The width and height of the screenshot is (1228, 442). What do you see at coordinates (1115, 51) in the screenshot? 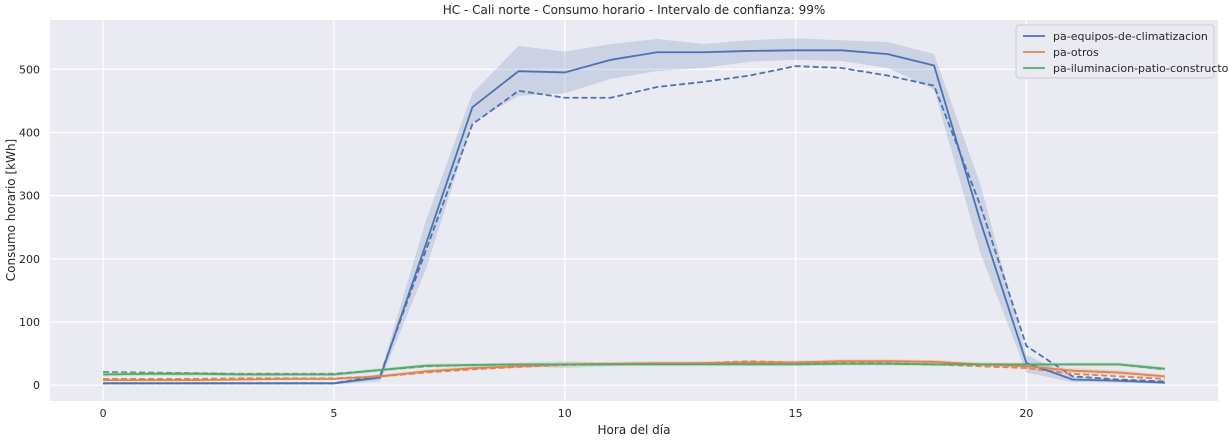
I see `legend-frame` at bounding box center [1115, 51].